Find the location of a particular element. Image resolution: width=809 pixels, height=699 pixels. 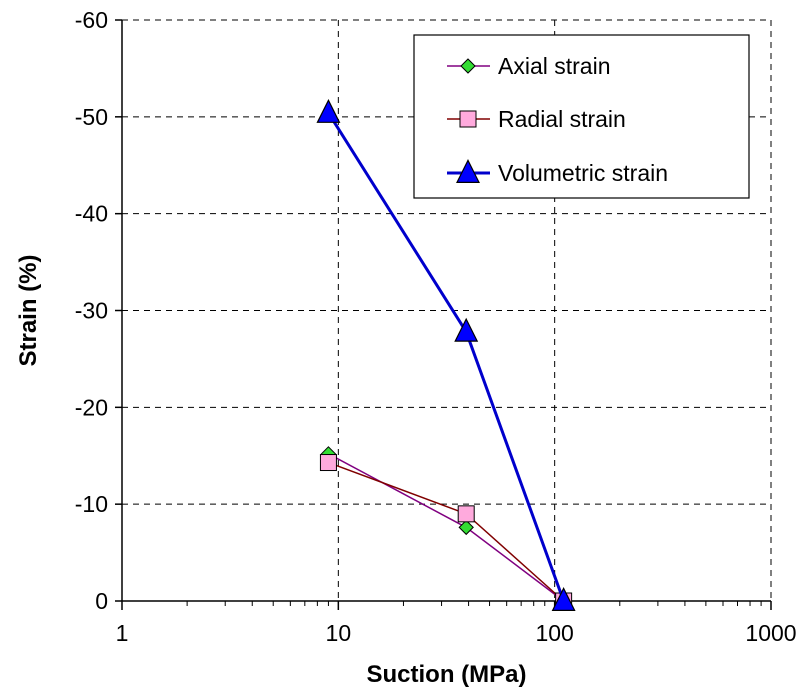

legend-label: Axial strain is located at coordinates (554, 66).